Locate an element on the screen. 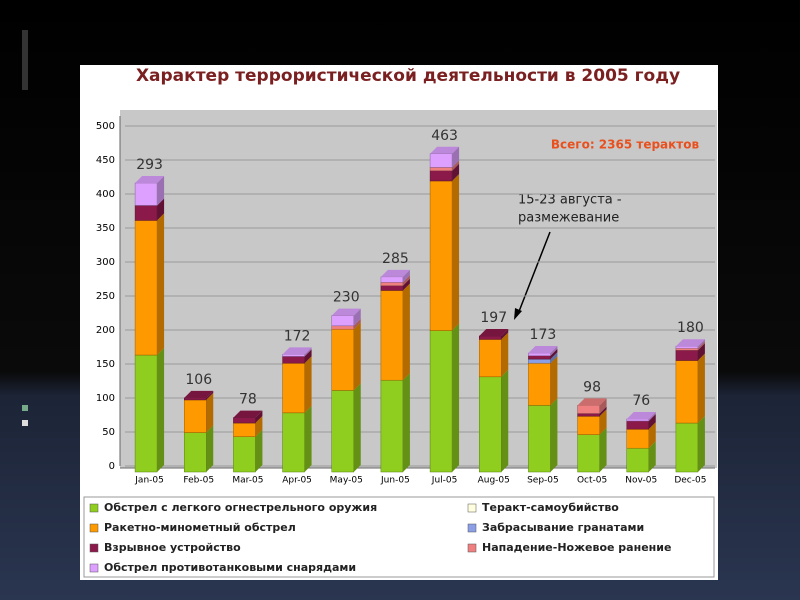  total-label: 293 is located at coordinates (149, 165).